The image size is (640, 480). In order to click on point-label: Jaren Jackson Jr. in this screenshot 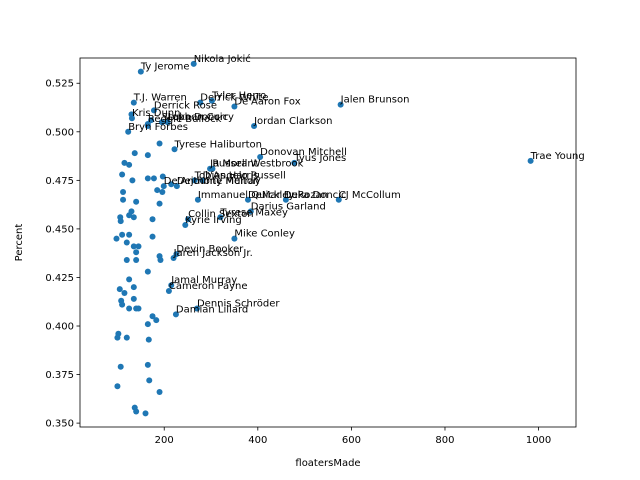, I will do `click(213, 253)`.